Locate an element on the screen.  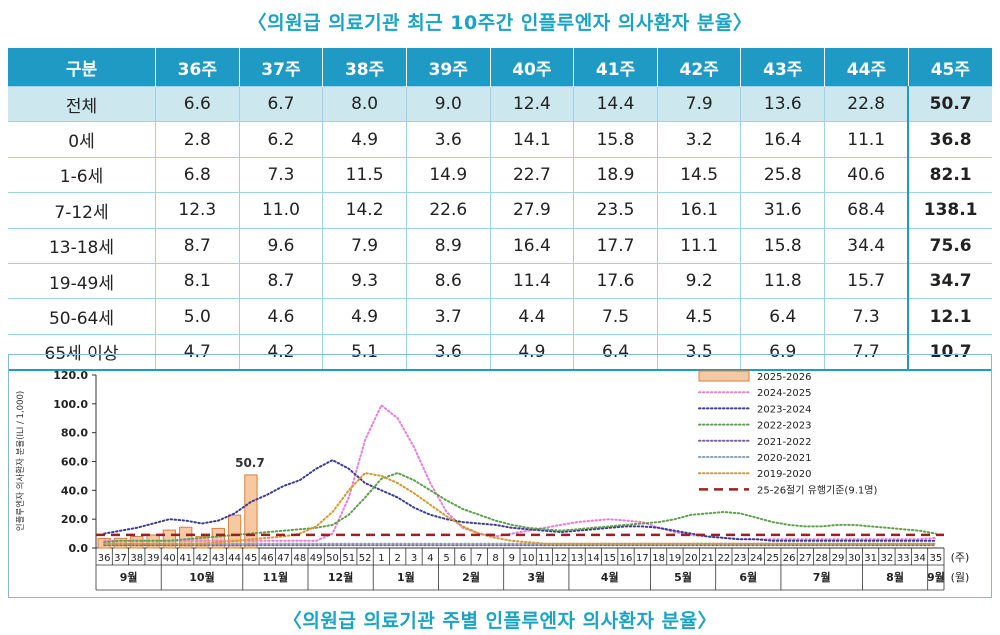
week-tick-label: 36 is located at coordinates (104, 558).